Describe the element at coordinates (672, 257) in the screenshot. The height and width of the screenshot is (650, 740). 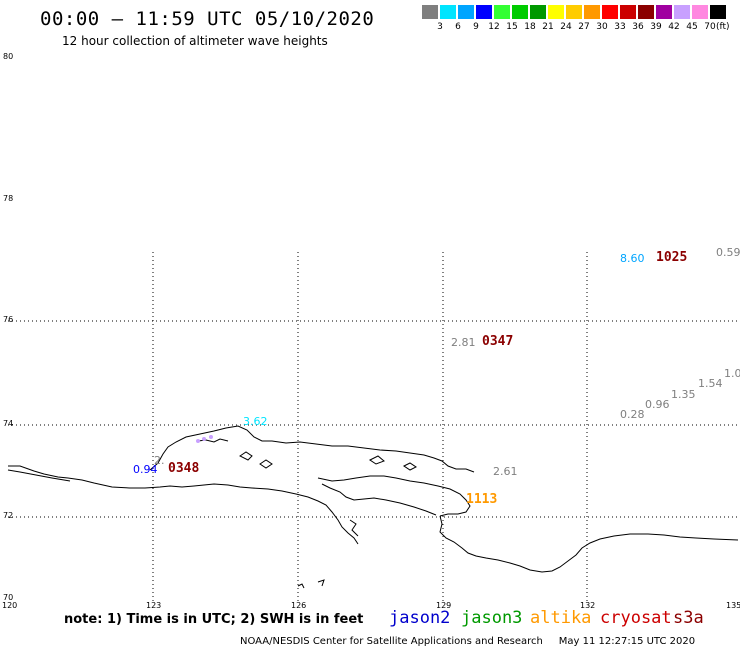
I see `pass-time-label: 1025` at that location.